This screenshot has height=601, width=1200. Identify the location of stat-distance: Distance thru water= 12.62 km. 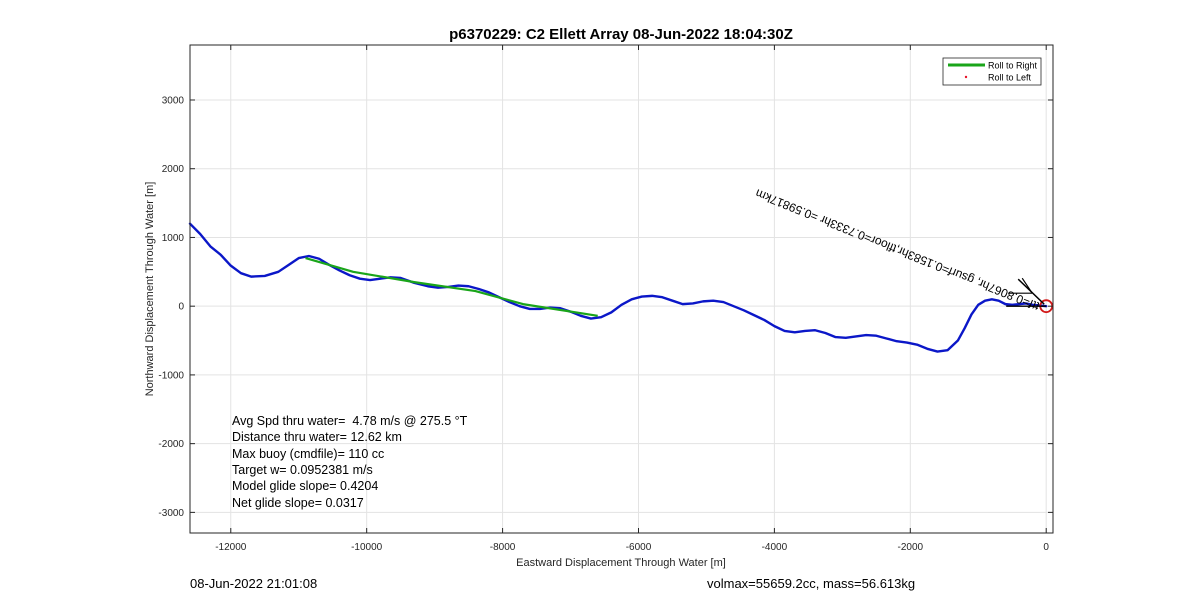
(317, 437).